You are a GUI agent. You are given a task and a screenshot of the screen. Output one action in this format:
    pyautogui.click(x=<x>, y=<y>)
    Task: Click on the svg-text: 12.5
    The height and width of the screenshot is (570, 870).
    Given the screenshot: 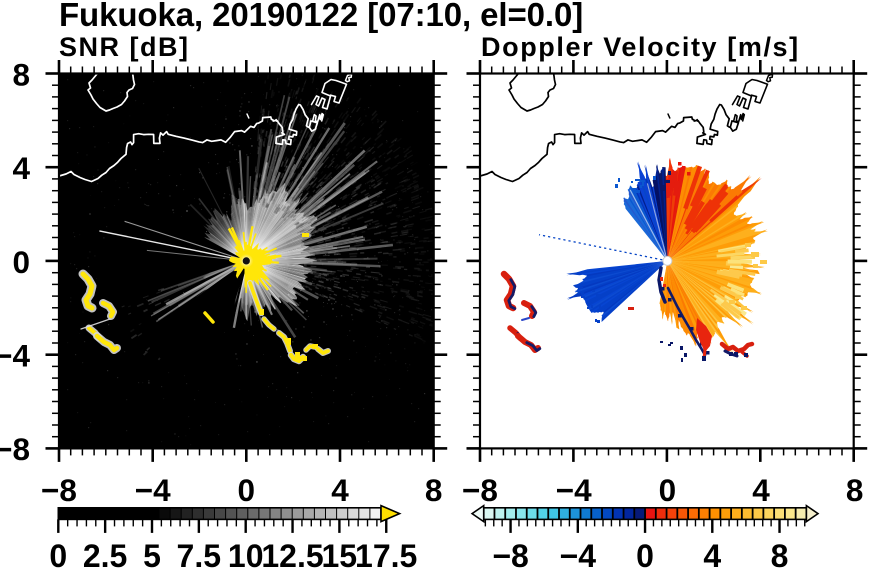 What is the action you would take?
    pyautogui.click(x=292, y=554)
    